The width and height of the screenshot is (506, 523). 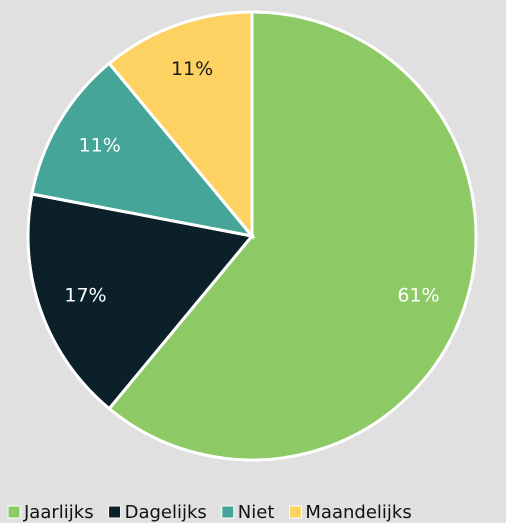 What do you see at coordinates (166, 512) in the screenshot?
I see `legend-label: Dagelijks` at bounding box center [166, 512].